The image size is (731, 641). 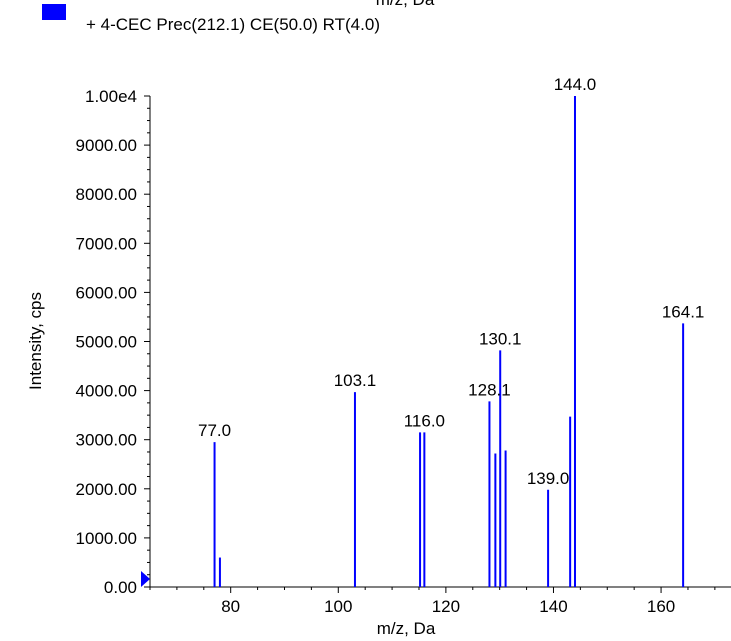 What do you see at coordinates (230, 606) in the screenshot?
I see `x-tick-label: 80` at bounding box center [230, 606].